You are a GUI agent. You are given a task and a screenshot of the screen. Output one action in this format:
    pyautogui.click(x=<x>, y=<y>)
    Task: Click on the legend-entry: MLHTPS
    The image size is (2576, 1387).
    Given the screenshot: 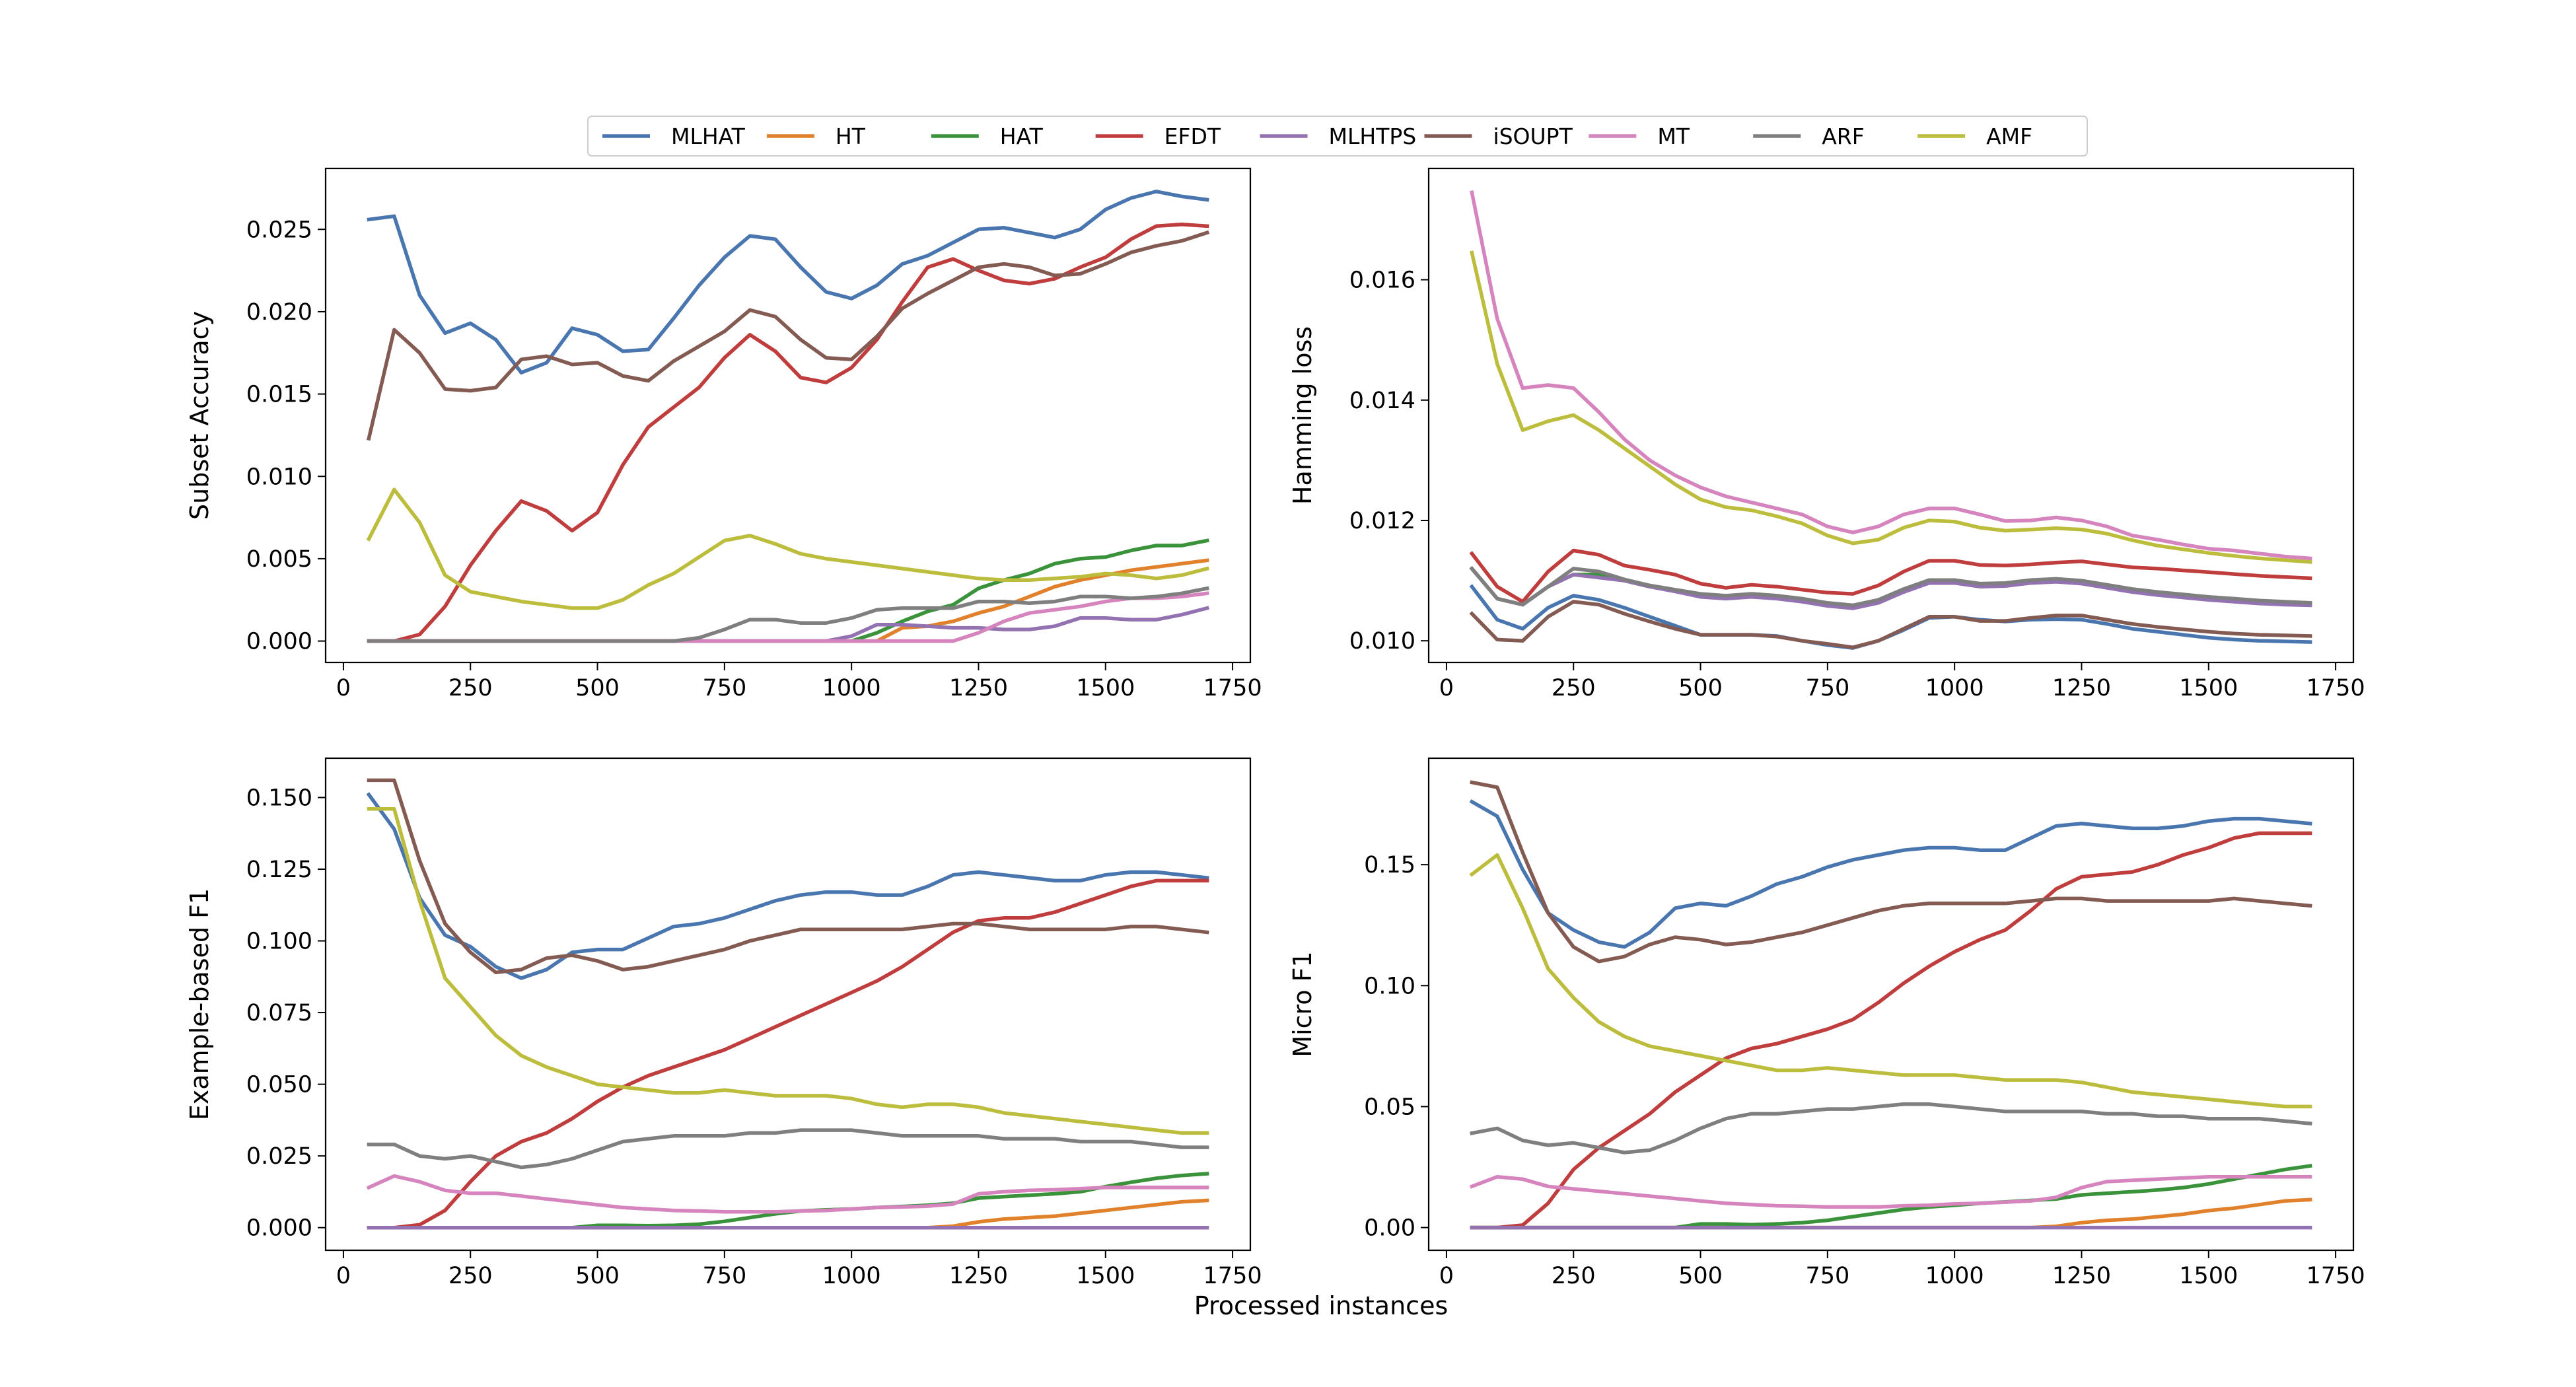 What is the action you would take?
    pyautogui.click(x=1338, y=136)
    